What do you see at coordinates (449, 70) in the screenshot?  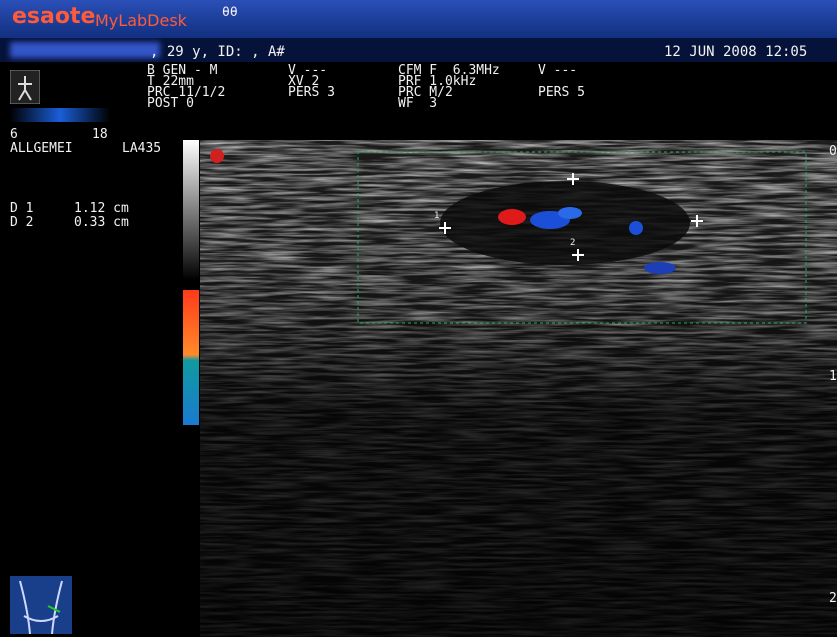 I see `param-line: CFM F 6.3MHz` at bounding box center [449, 70].